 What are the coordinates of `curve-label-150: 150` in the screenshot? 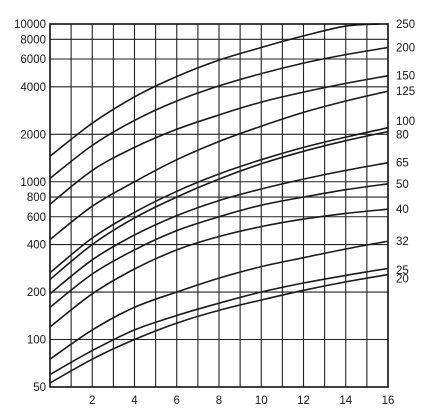 It's located at (405, 77).